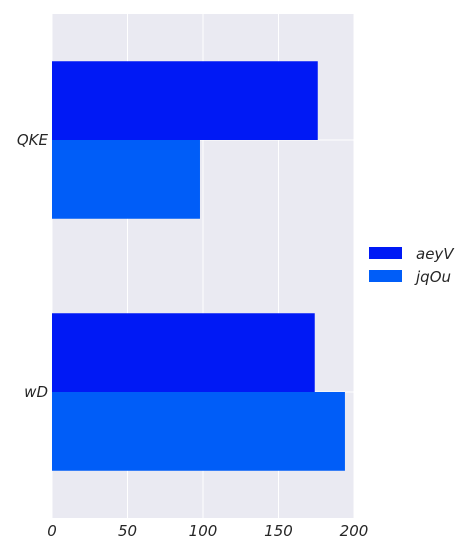 The width and height of the screenshot is (474, 558). I want to click on bar-jqOu-wD, so click(198, 431).